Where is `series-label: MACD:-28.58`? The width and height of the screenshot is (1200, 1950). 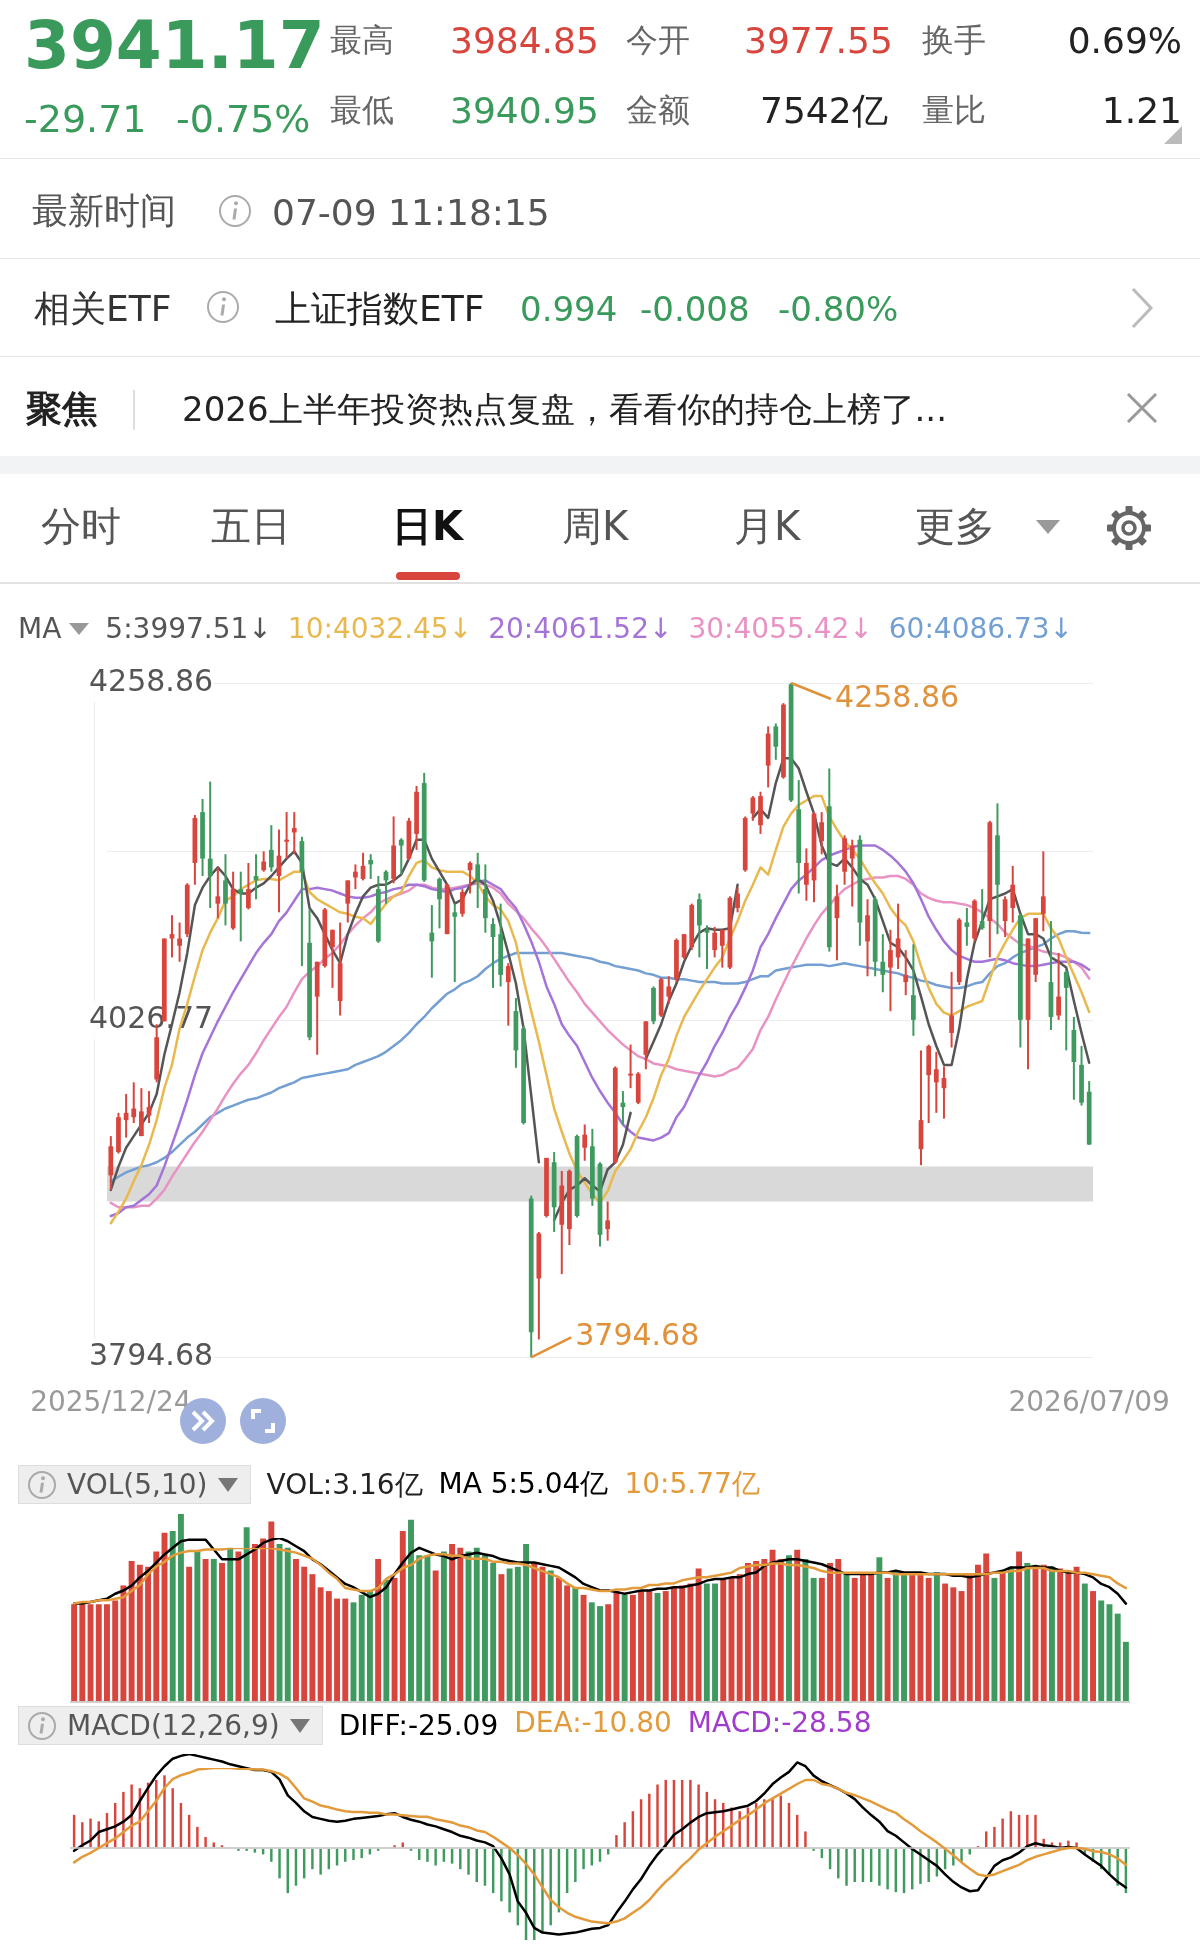 series-label: MACD:-28.58 is located at coordinates (779, 1722).